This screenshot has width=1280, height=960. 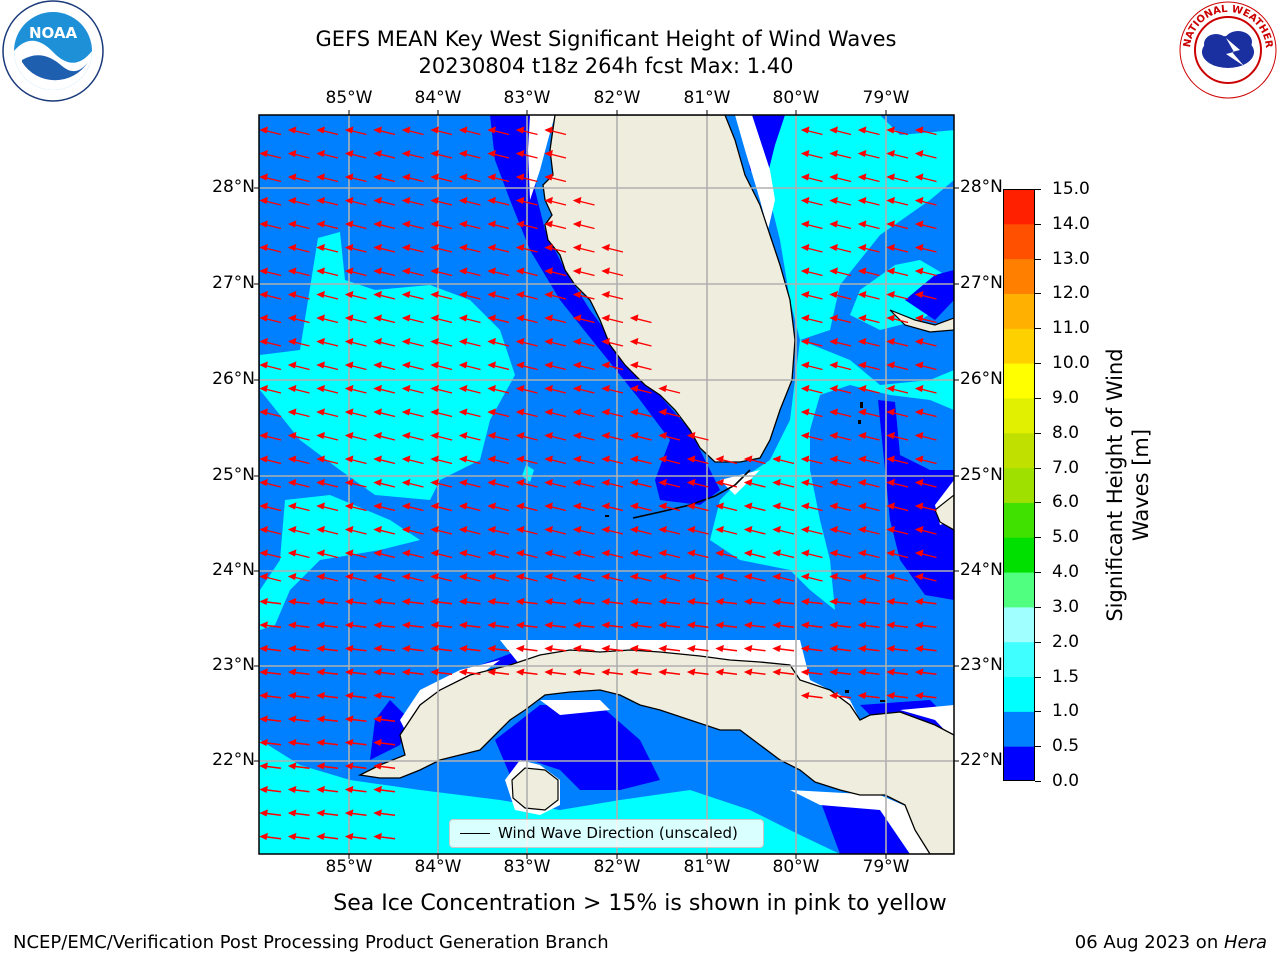 I want to click on colorbar-tick-label: 14.0, so click(x=1071, y=223).